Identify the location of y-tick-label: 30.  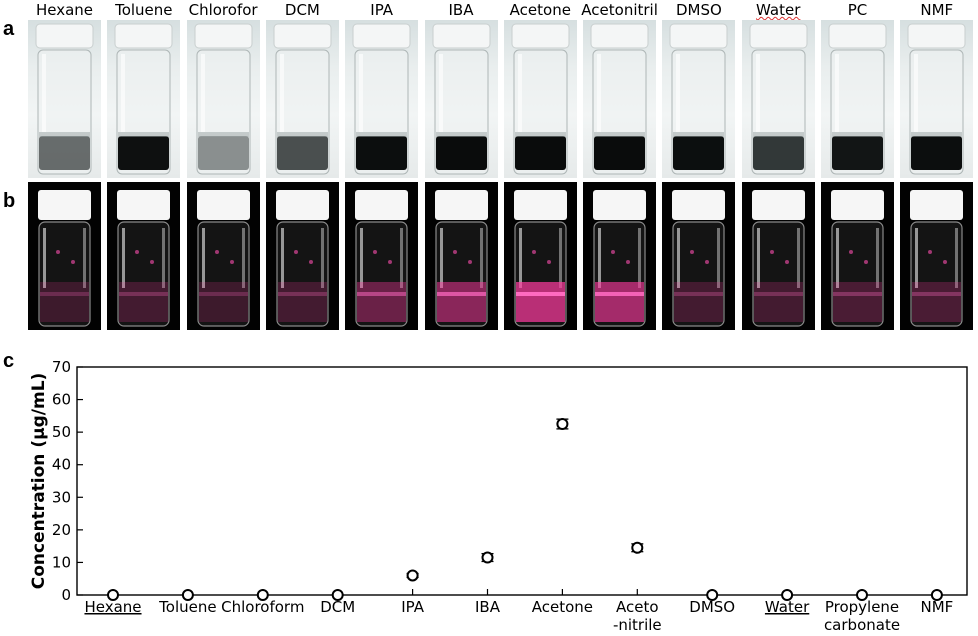
(61, 497).